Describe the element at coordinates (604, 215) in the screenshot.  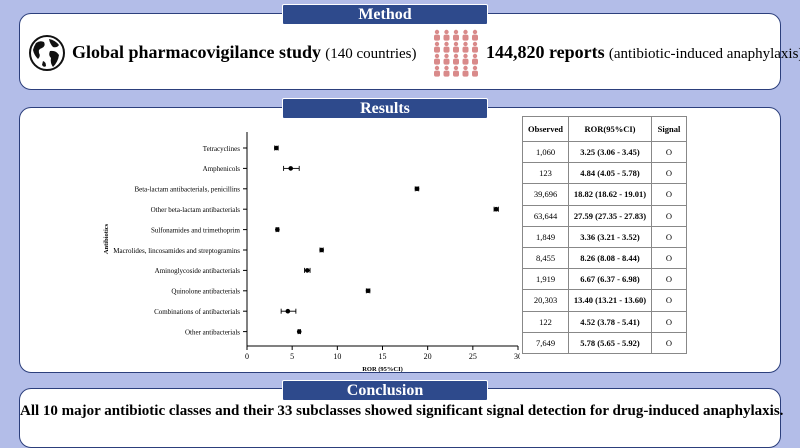
I see `table-row: 63,644 27.59 (27.35 - 27.83) O` at that location.